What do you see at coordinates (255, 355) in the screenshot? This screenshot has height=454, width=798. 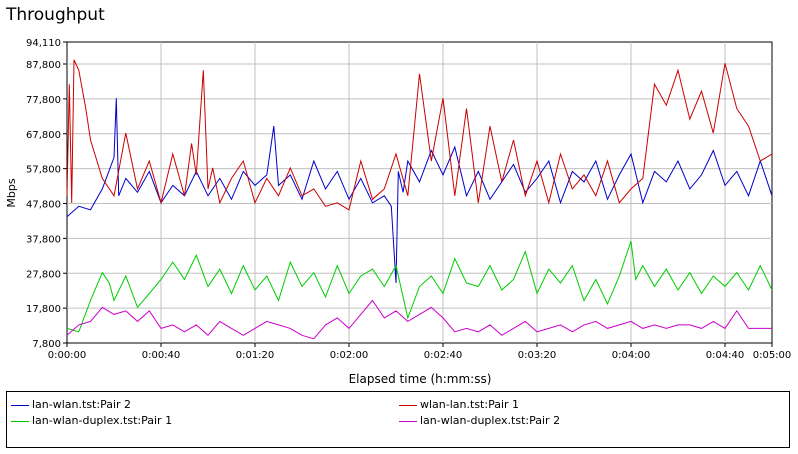 I see `x-tick-label: 0:01:20` at bounding box center [255, 355].